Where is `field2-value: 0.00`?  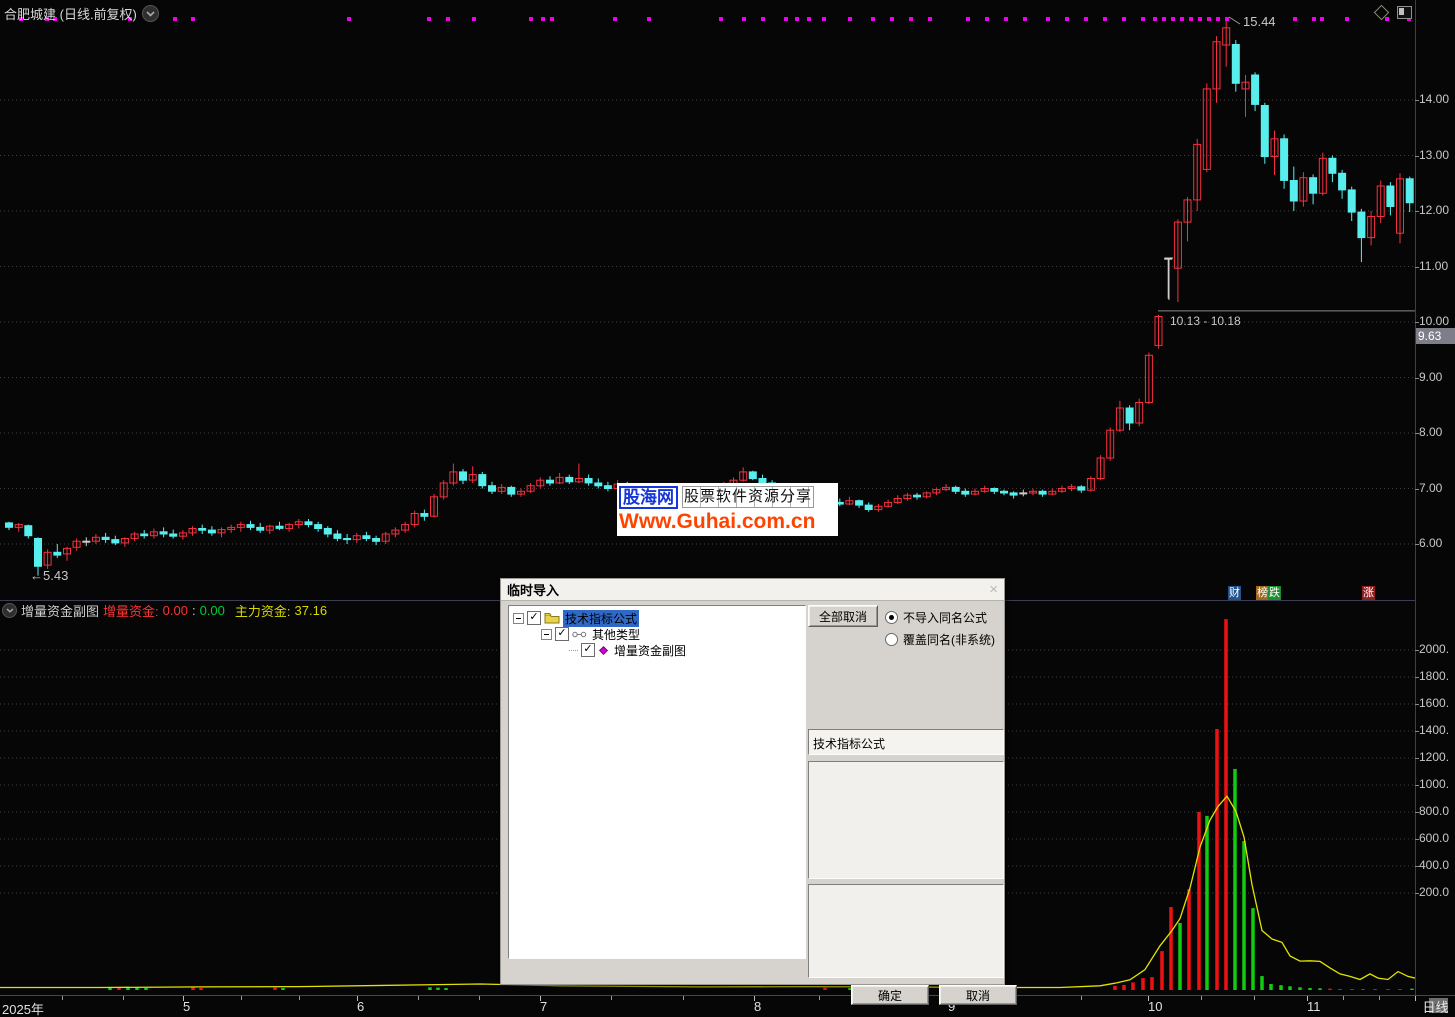 field2-value: 0.00 is located at coordinates (212, 610).